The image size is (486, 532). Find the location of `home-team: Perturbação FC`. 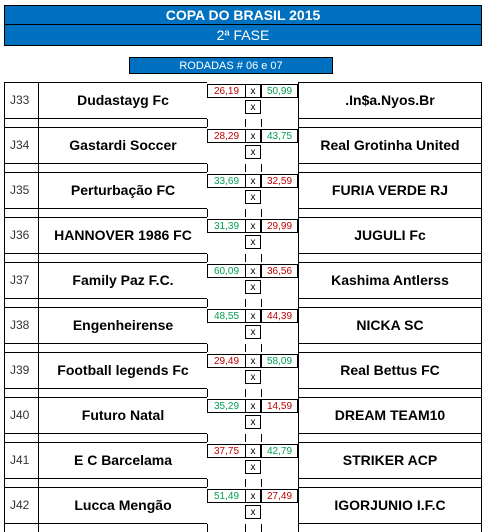

home-team: Perturbação FC is located at coordinates (122, 190).